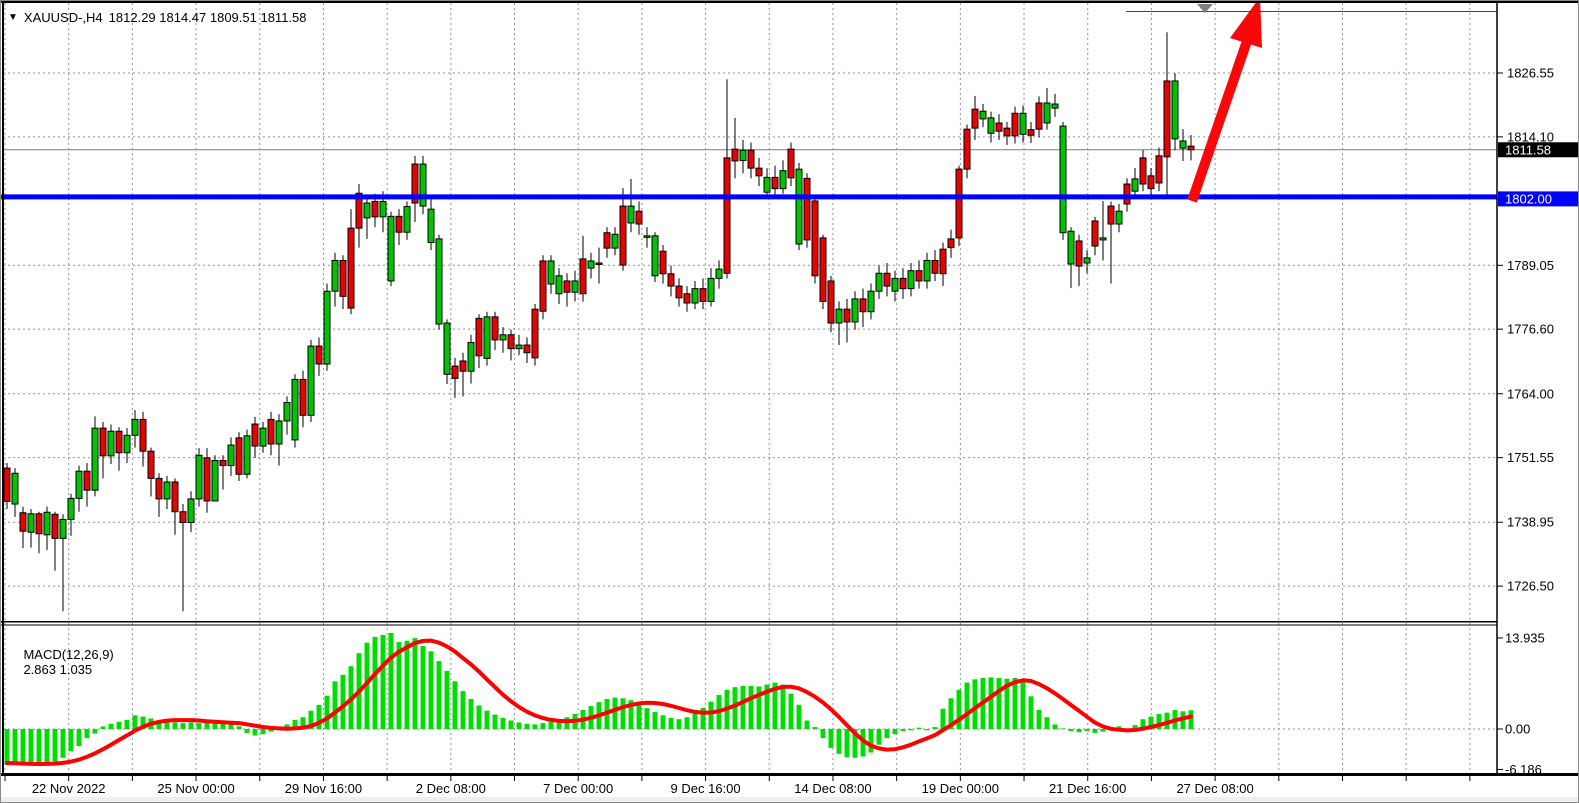  I want to click on shift-marker-icon, so click(1205, 8).